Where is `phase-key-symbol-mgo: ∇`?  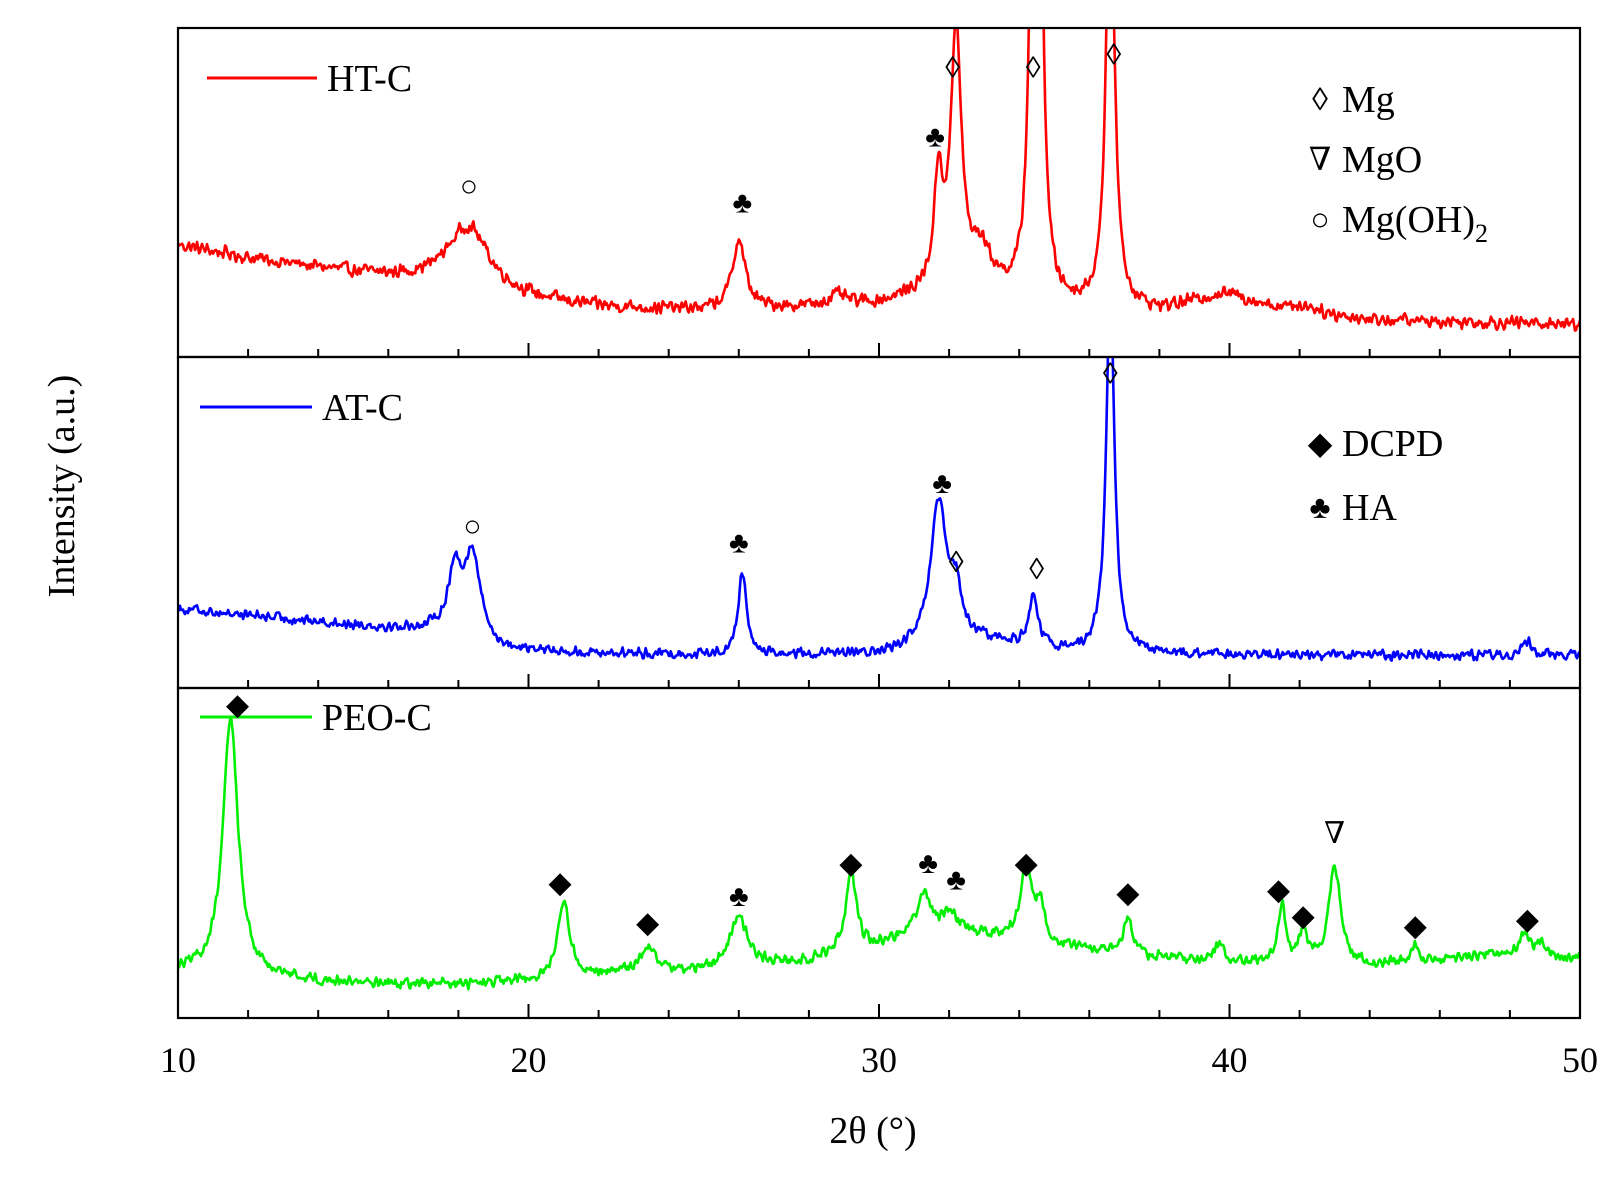
phase-key-symbol-mgo: ∇ is located at coordinates (1320, 159).